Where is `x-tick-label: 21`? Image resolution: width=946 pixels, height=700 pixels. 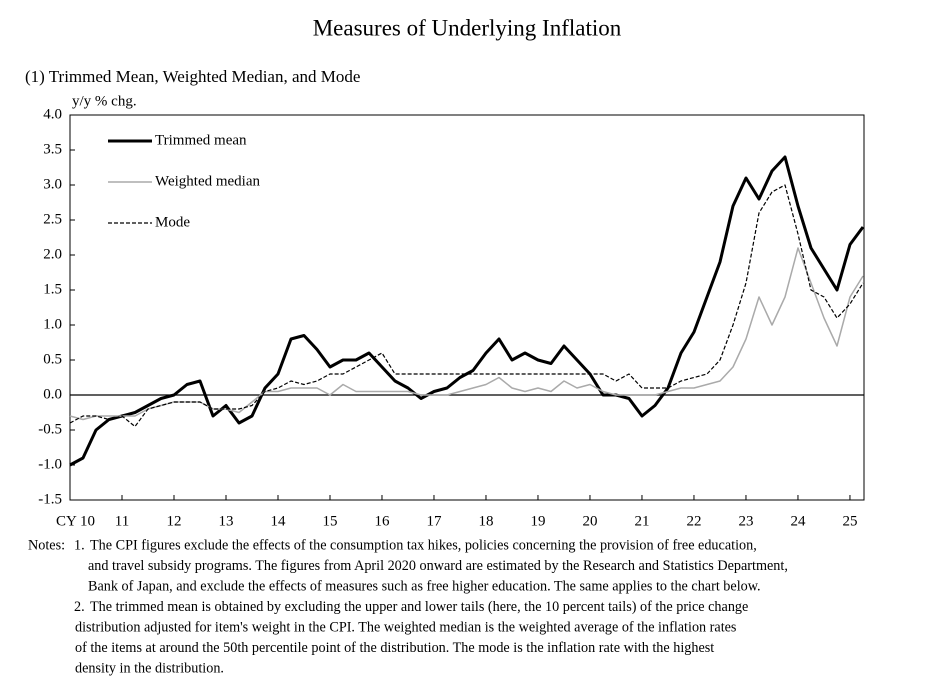 x-tick-label: 21 is located at coordinates (641, 521).